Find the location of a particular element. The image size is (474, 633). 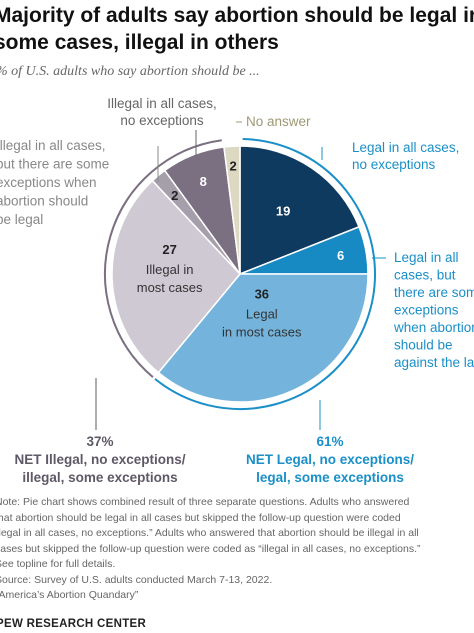

net-illegal-arc is located at coordinates (163, 258).